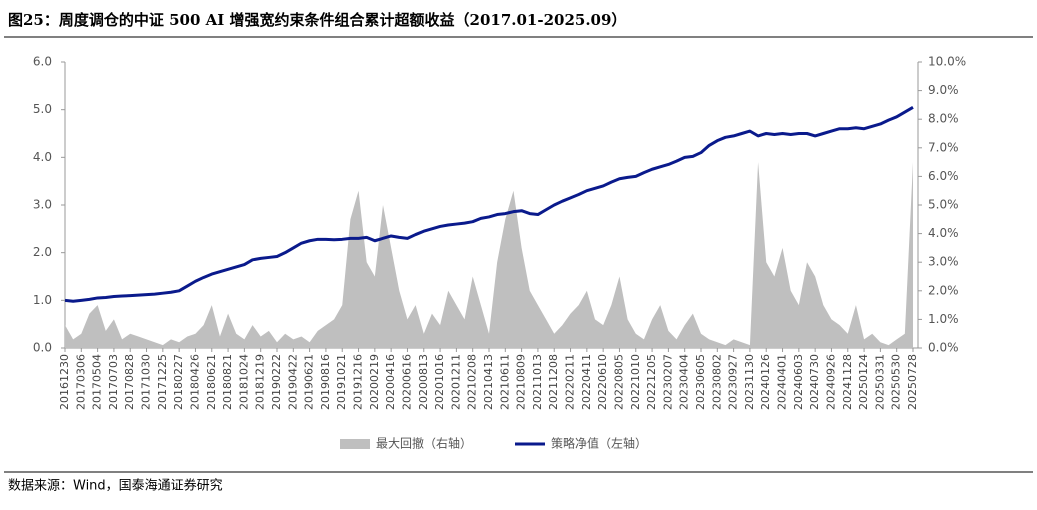  Describe the element at coordinates (943, 205) in the screenshot. I see `y2-tick-label: 5.0%` at that location.